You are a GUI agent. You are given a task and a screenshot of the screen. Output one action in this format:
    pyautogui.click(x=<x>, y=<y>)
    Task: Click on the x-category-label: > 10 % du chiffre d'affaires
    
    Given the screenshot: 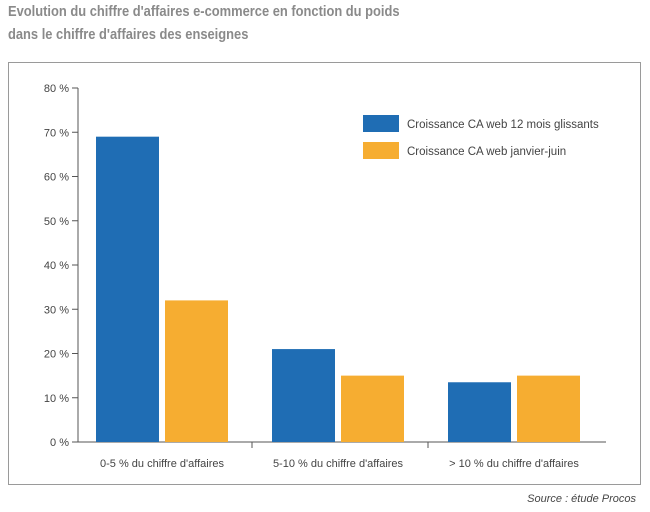 What is the action you would take?
    pyautogui.click(x=514, y=464)
    